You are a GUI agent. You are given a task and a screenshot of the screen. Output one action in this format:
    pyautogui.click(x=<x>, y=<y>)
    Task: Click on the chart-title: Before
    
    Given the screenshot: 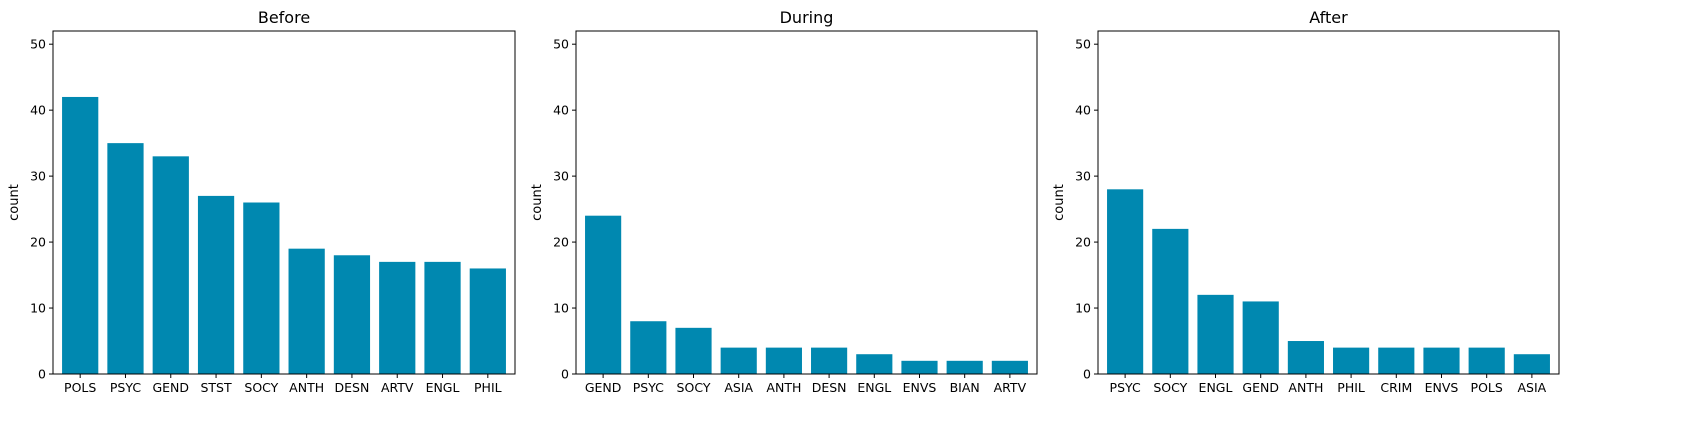 What is the action you would take?
    pyautogui.click(x=284, y=17)
    